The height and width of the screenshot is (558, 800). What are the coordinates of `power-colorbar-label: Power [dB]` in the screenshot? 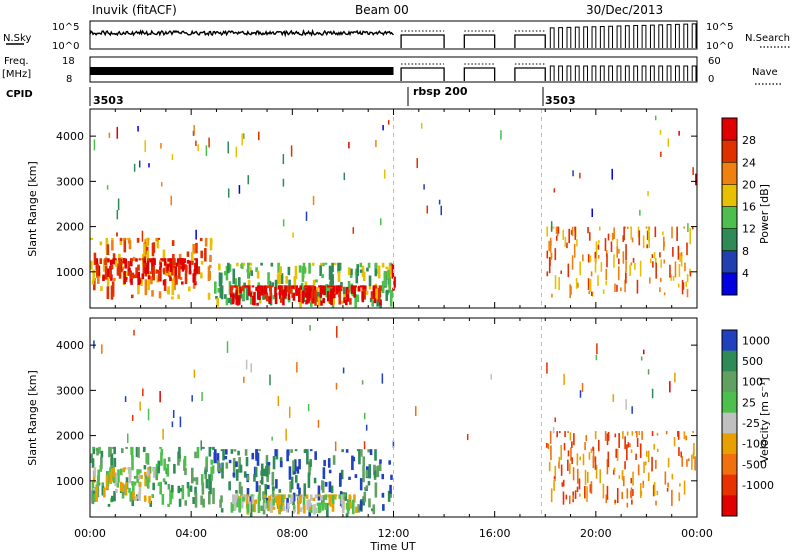 It's located at (764, 214).